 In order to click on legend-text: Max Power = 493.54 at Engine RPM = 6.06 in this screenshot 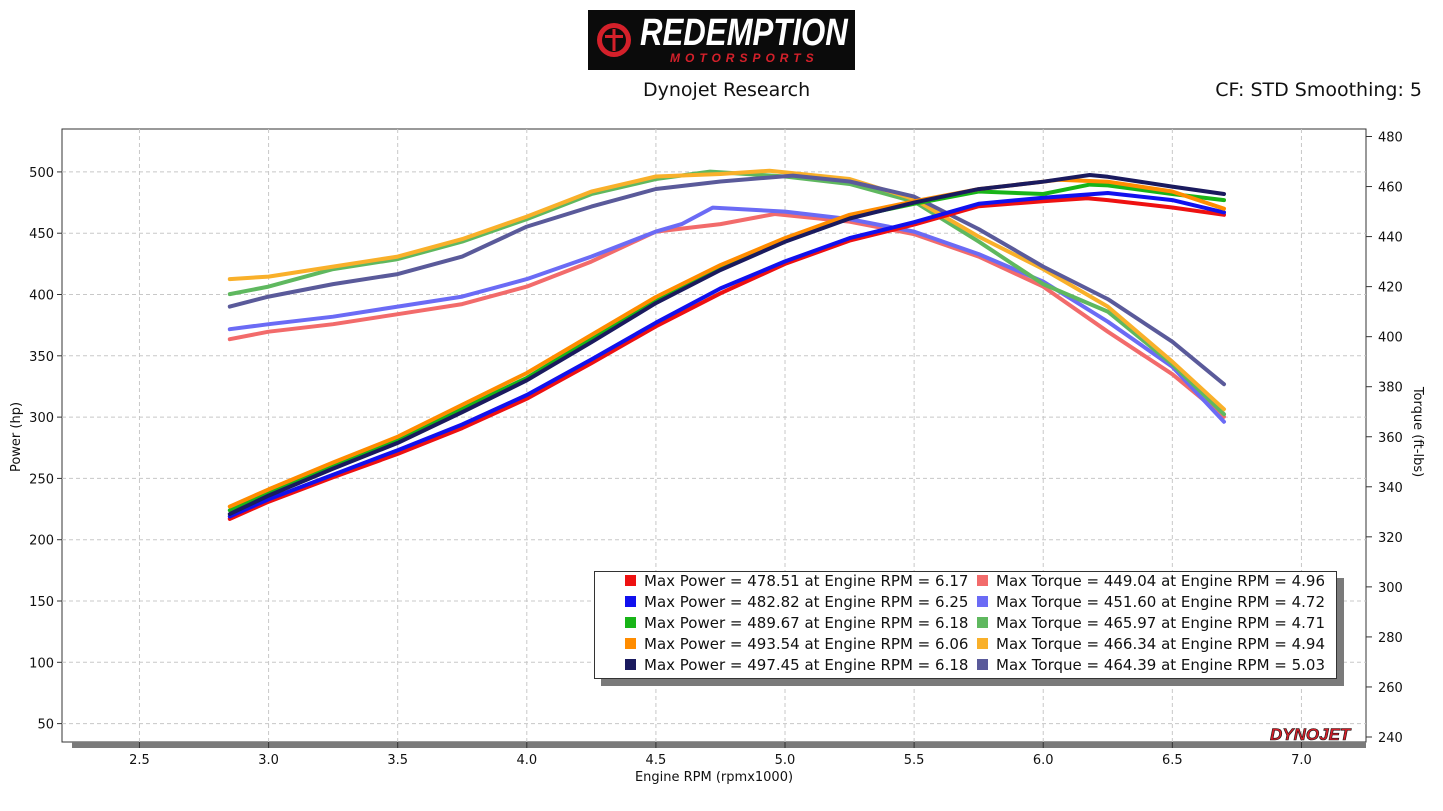, I will do `click(806, 644)`.